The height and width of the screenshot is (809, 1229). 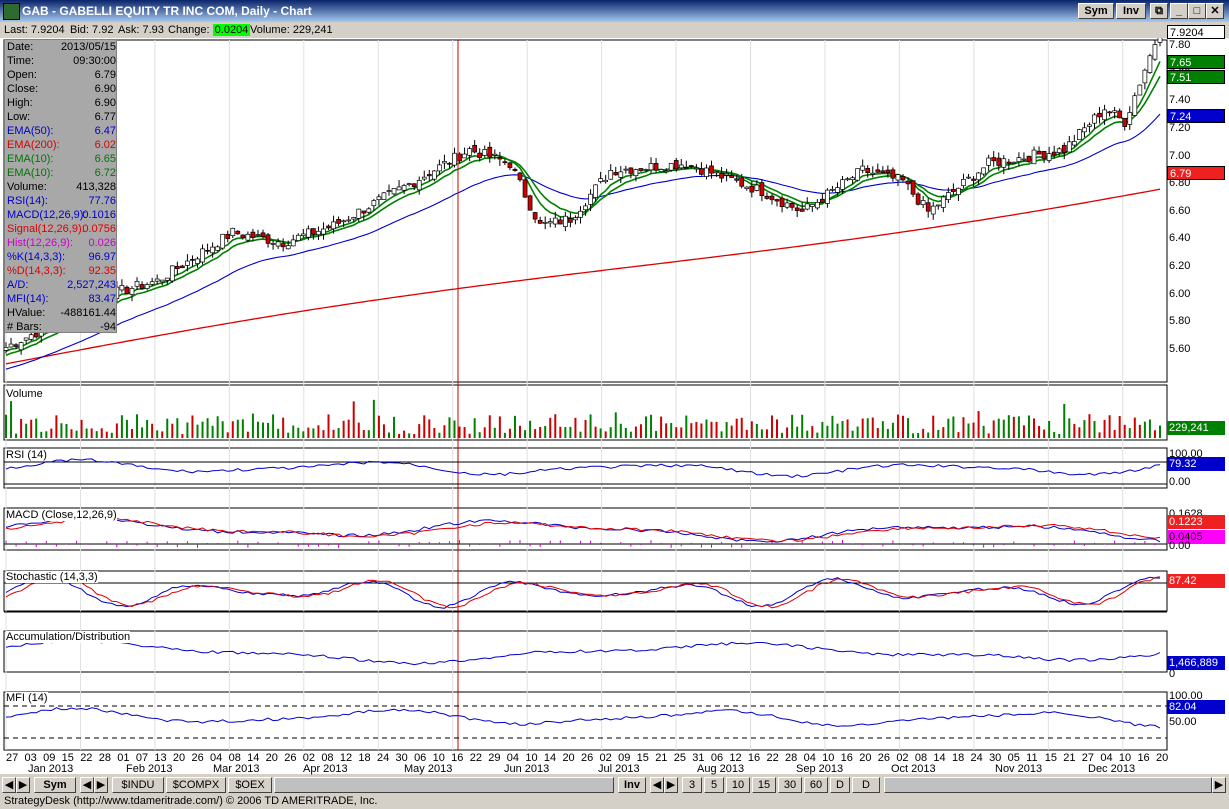 What do you see at coordinates (1179, 11) in the screenshot?
I see `minimize-icon: _` at bounding box center [1179, 11].